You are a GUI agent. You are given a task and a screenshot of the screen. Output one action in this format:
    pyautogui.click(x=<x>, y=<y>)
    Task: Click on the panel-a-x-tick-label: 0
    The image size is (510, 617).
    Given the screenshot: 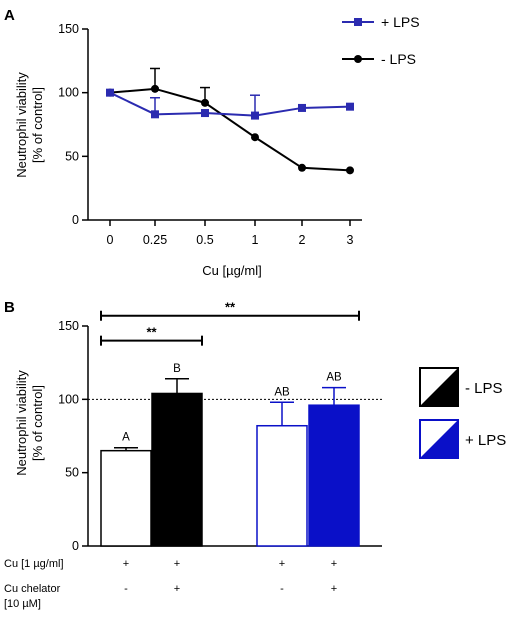 What is the action you would take?
    pyautogui.click(x=110, y=240)
    